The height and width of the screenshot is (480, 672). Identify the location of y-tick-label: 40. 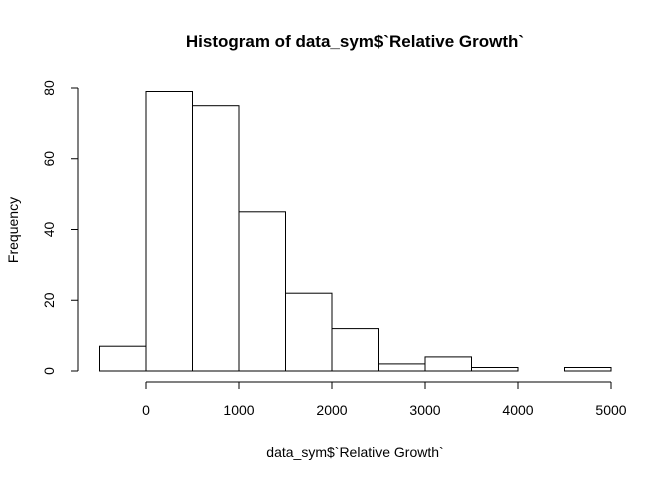
(49, 230).